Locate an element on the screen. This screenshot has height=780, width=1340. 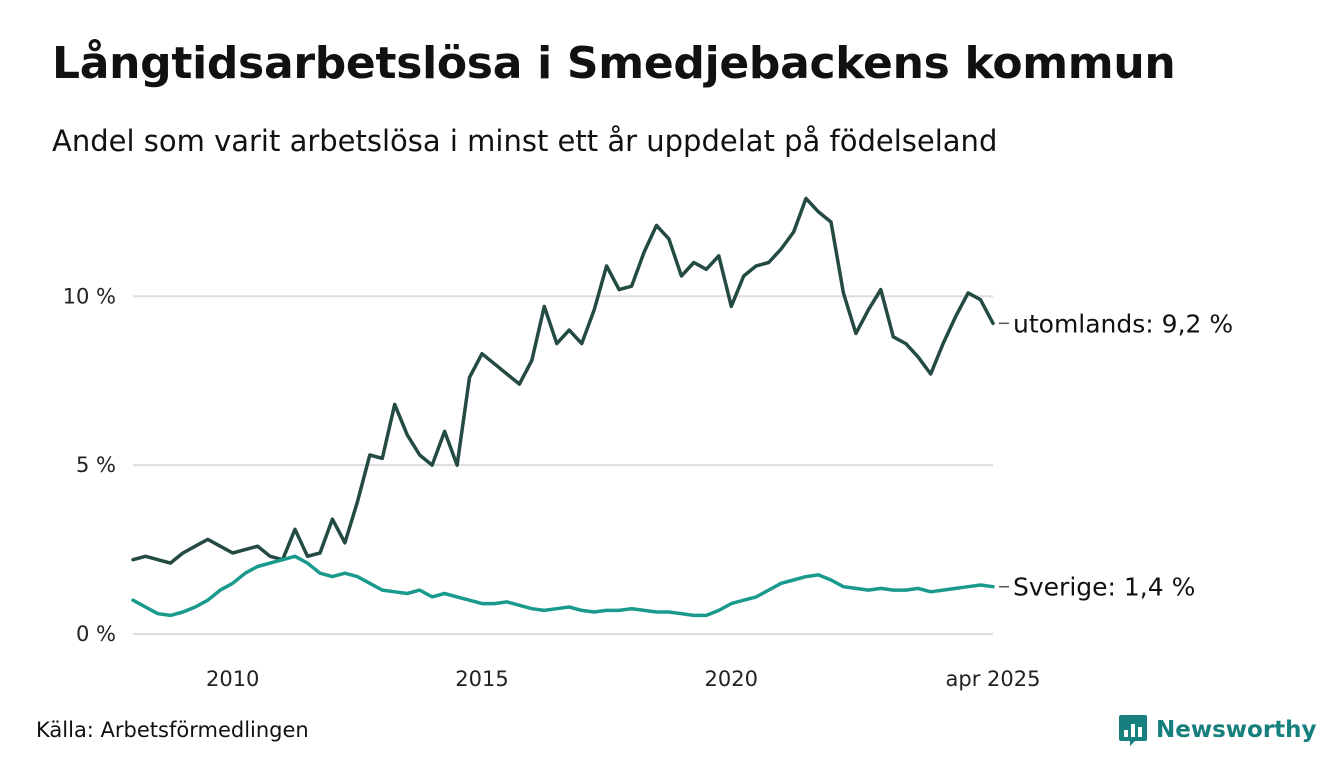
brand-name: Newsworthy is located at coordinates (1236, 730).